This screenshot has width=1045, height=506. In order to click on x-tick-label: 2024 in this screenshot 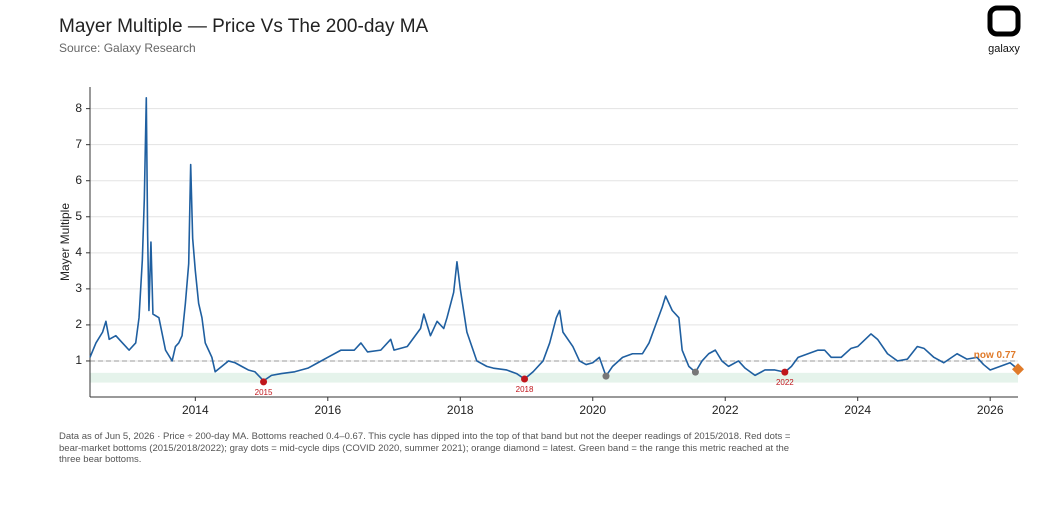, I will do `click(857, 410)`.